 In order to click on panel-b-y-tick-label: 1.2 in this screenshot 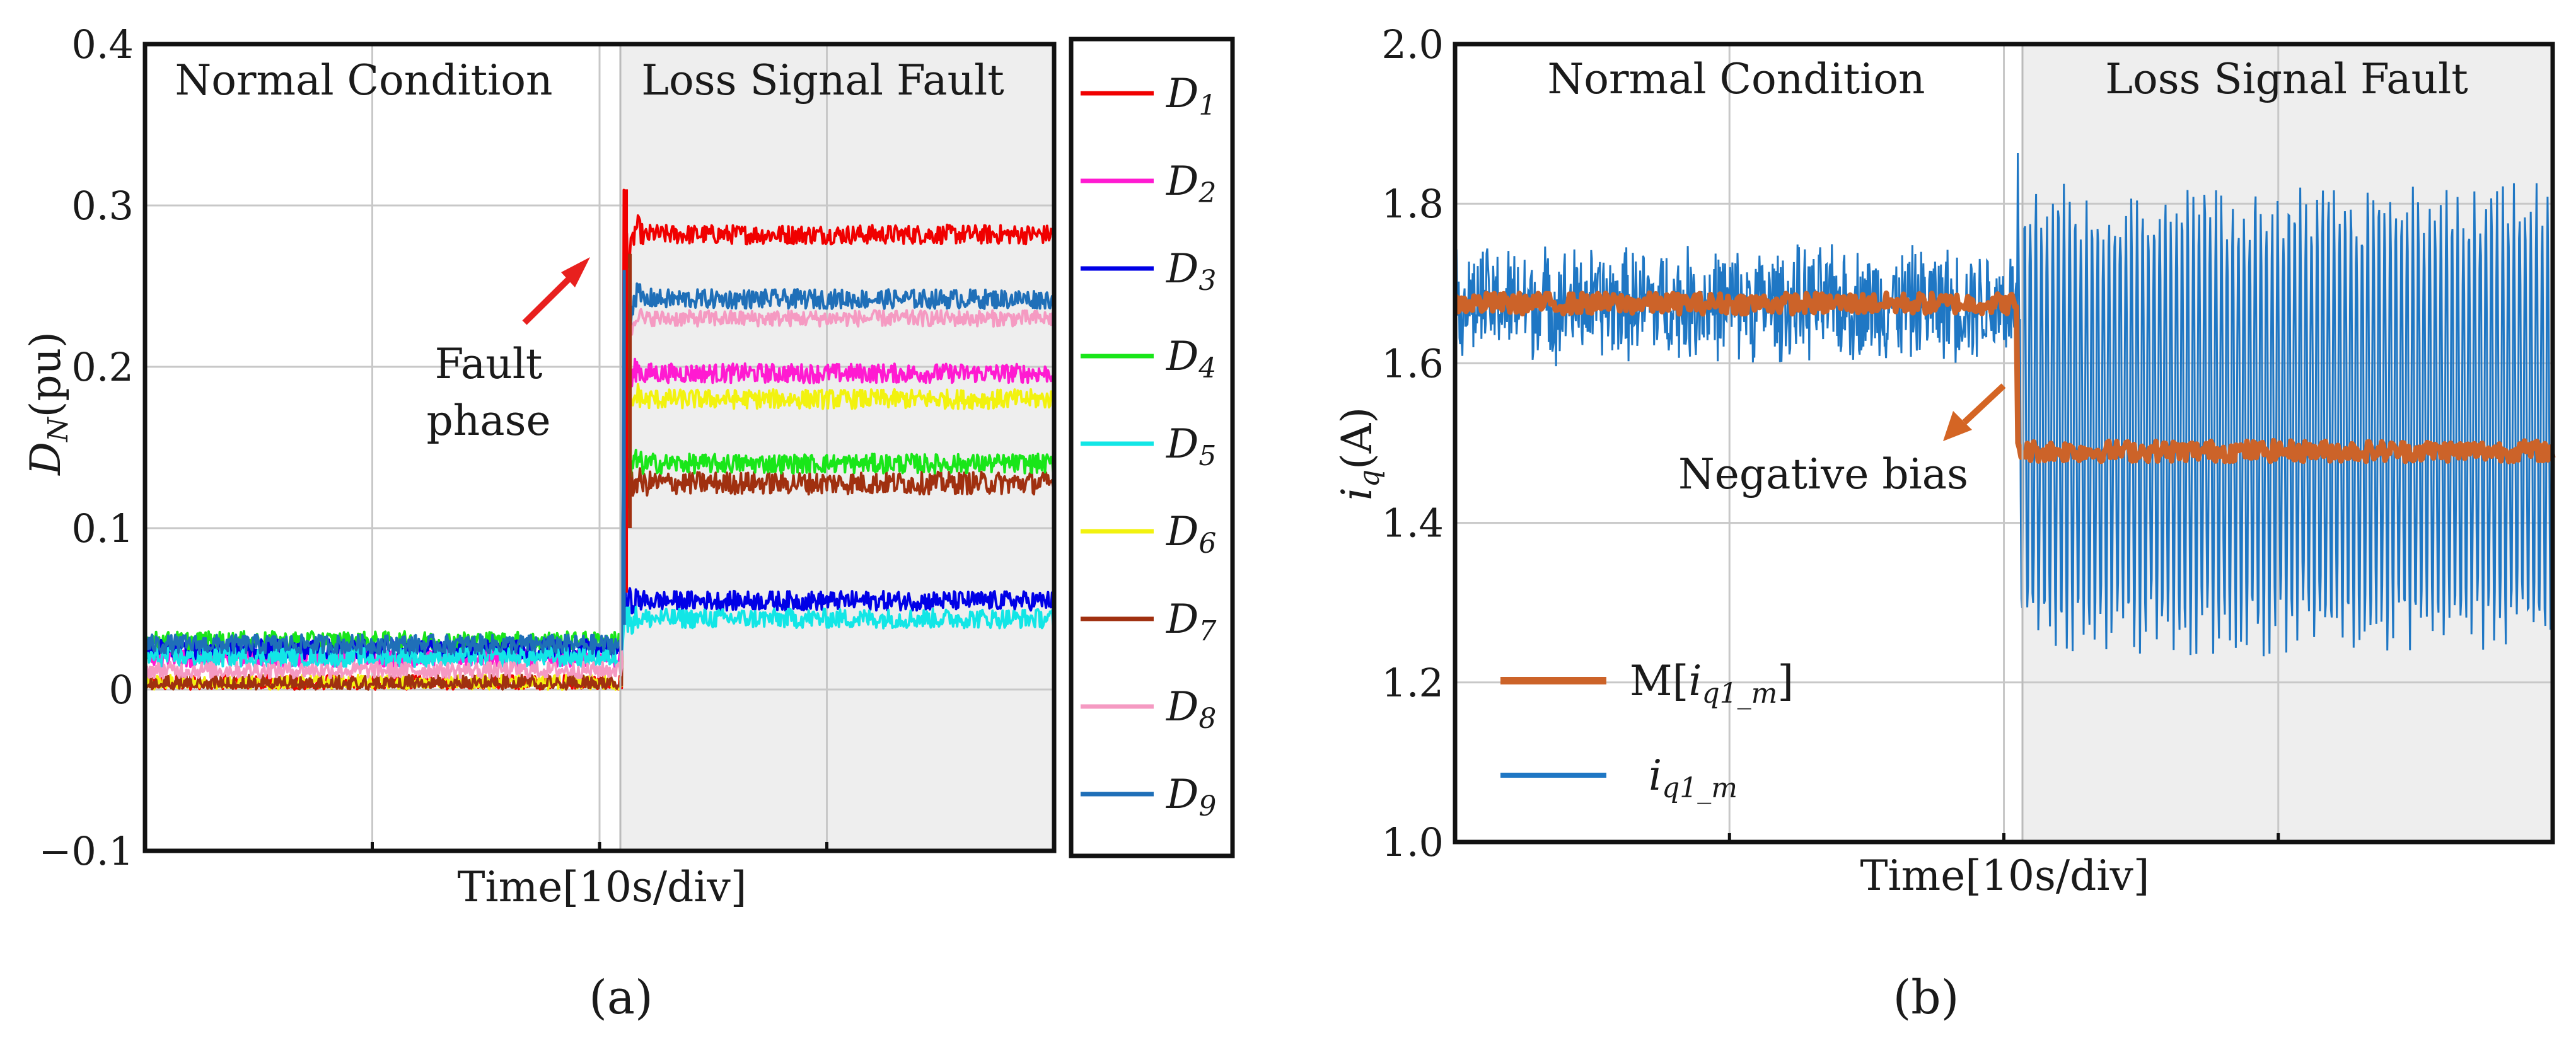, I will do `click(1413, 683)`.